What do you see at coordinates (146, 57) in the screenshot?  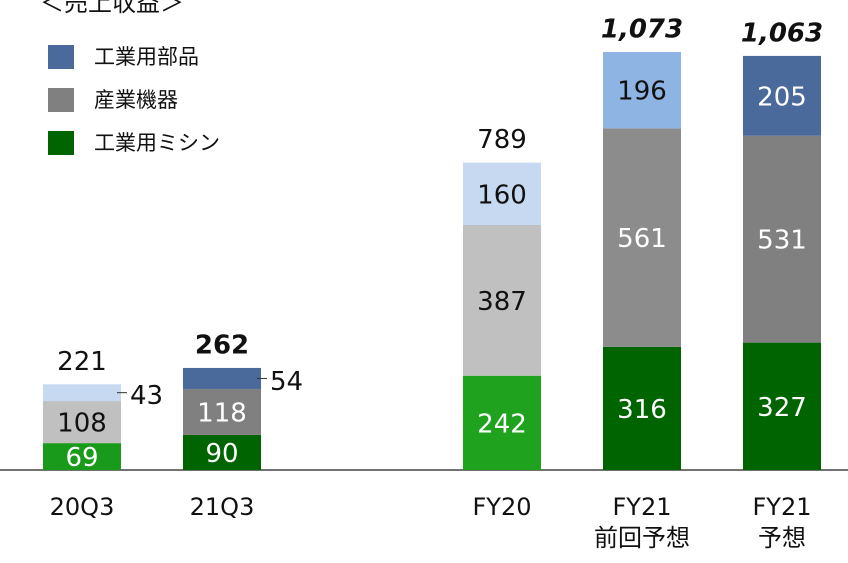 I see `legend-label: 工業用部品` at bounding box center [146, 57].